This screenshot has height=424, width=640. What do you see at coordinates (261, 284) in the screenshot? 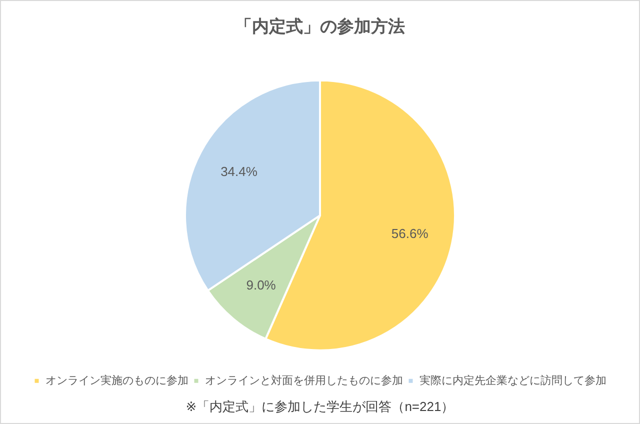
I see `data-label: 9.0%` at bounding box center [261, 284].